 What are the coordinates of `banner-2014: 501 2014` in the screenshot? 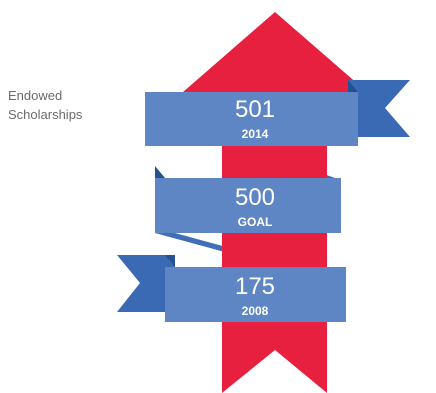 It's located at (277, 113).